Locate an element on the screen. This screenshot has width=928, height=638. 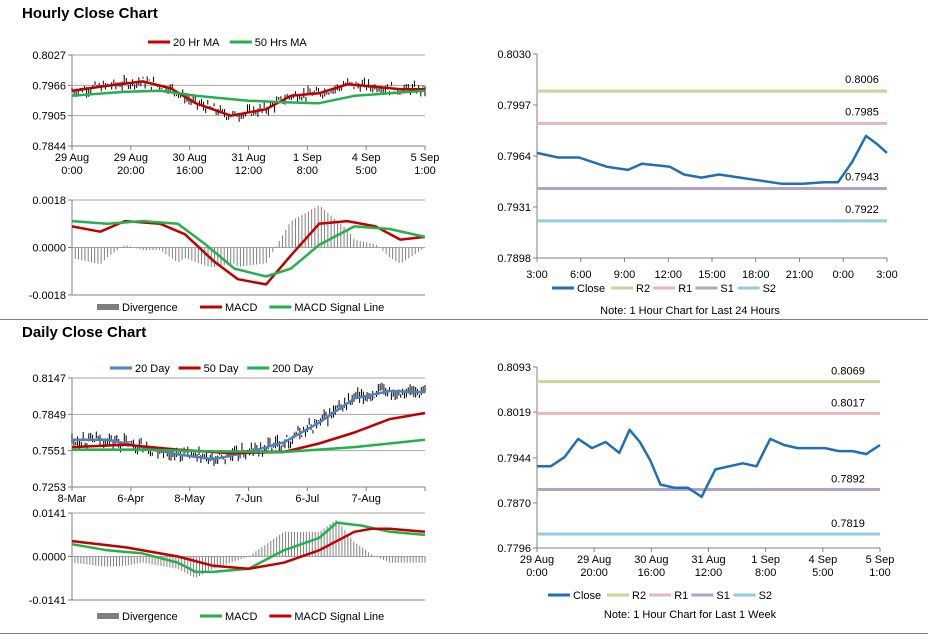
daily-price-legend-label: 200 Day is located at coordinates (292, 369).